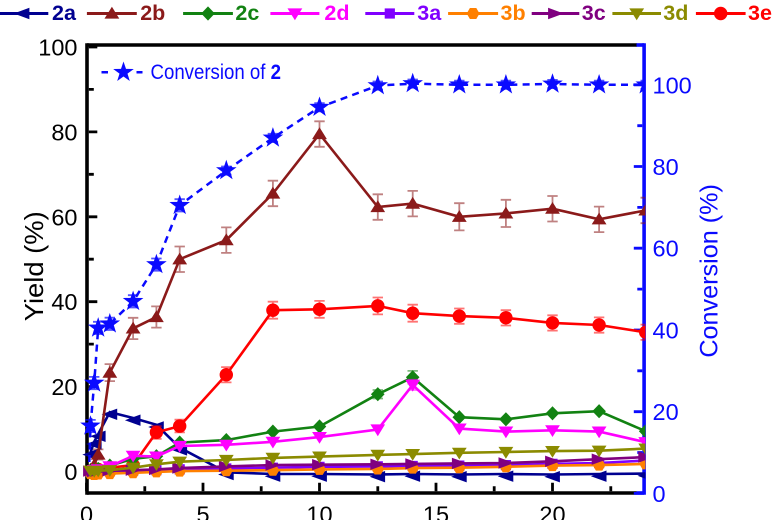 The height and width of the screenshot is (520, 775). Describe the element at coordinates (709, 271) in the screenshot. I see `svg-text: Conversion (%)` at that location.